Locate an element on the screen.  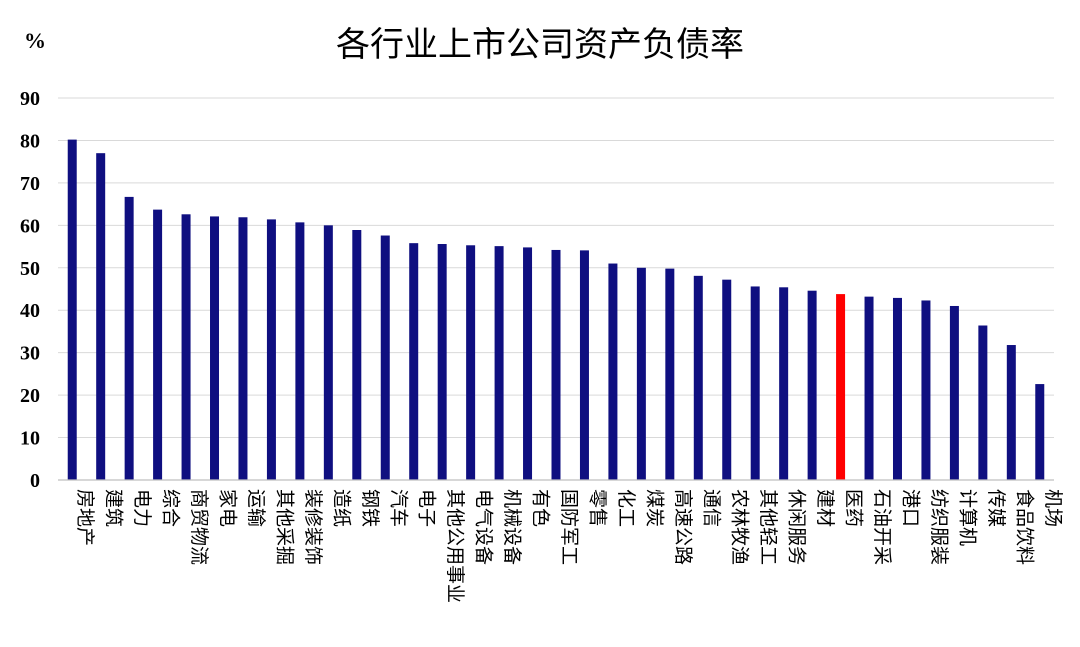
x-tick-label: 农林牧渔 is located at coordinates (740, 527).